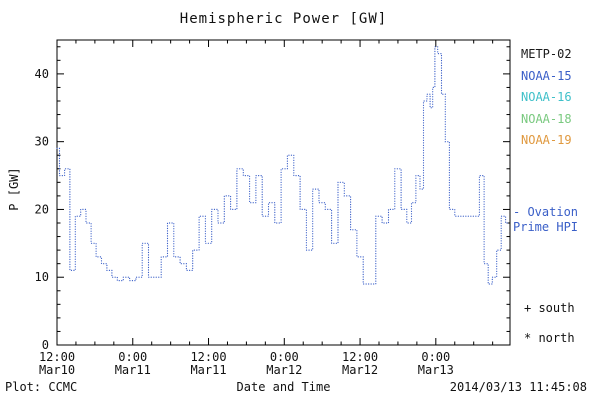 The image size is (600, 400). Describe the element at coordinates (283, 387) in the screenshot. I see `x-axis-label: Date and Time` at that location.